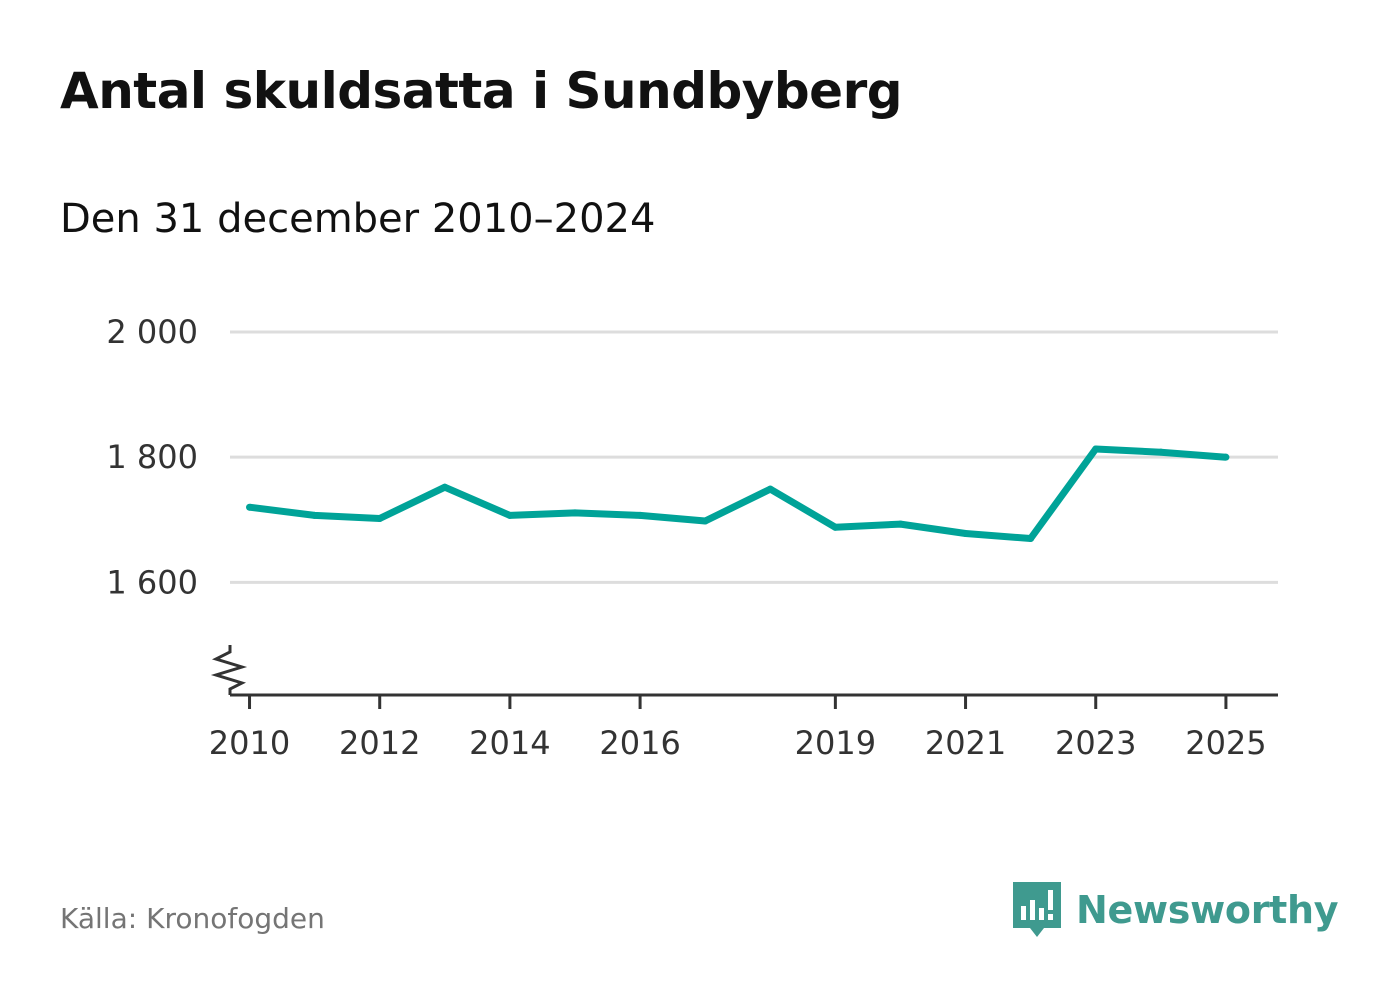 Image resolution: width=1382 pixels, height=999 pixels. What do you see at coordinates (315, 515) in the screenshot?
I see `data-point-2011` at bounding box center [315, 515].